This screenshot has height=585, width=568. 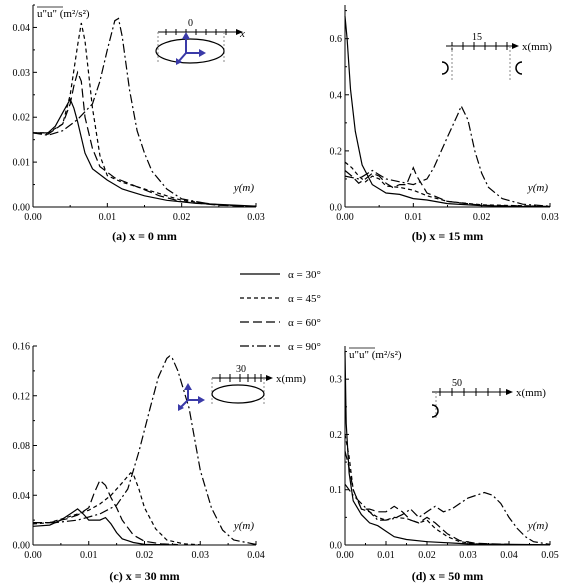 I want to click on y-tick-label: 0.6, so click(x=336, y=39).